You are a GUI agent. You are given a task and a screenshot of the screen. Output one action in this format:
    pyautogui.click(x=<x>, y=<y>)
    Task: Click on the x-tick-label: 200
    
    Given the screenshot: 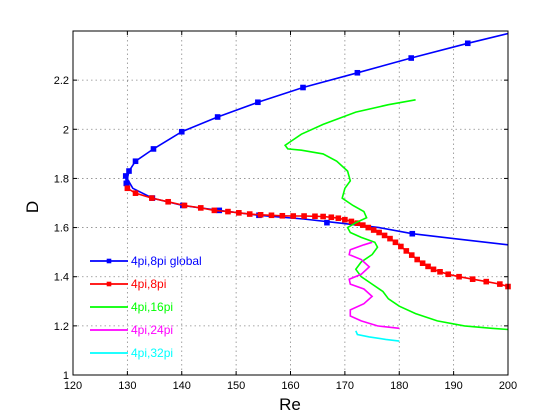 What is the action you would take?
    pyautogui.click(x=508, y=386)
    